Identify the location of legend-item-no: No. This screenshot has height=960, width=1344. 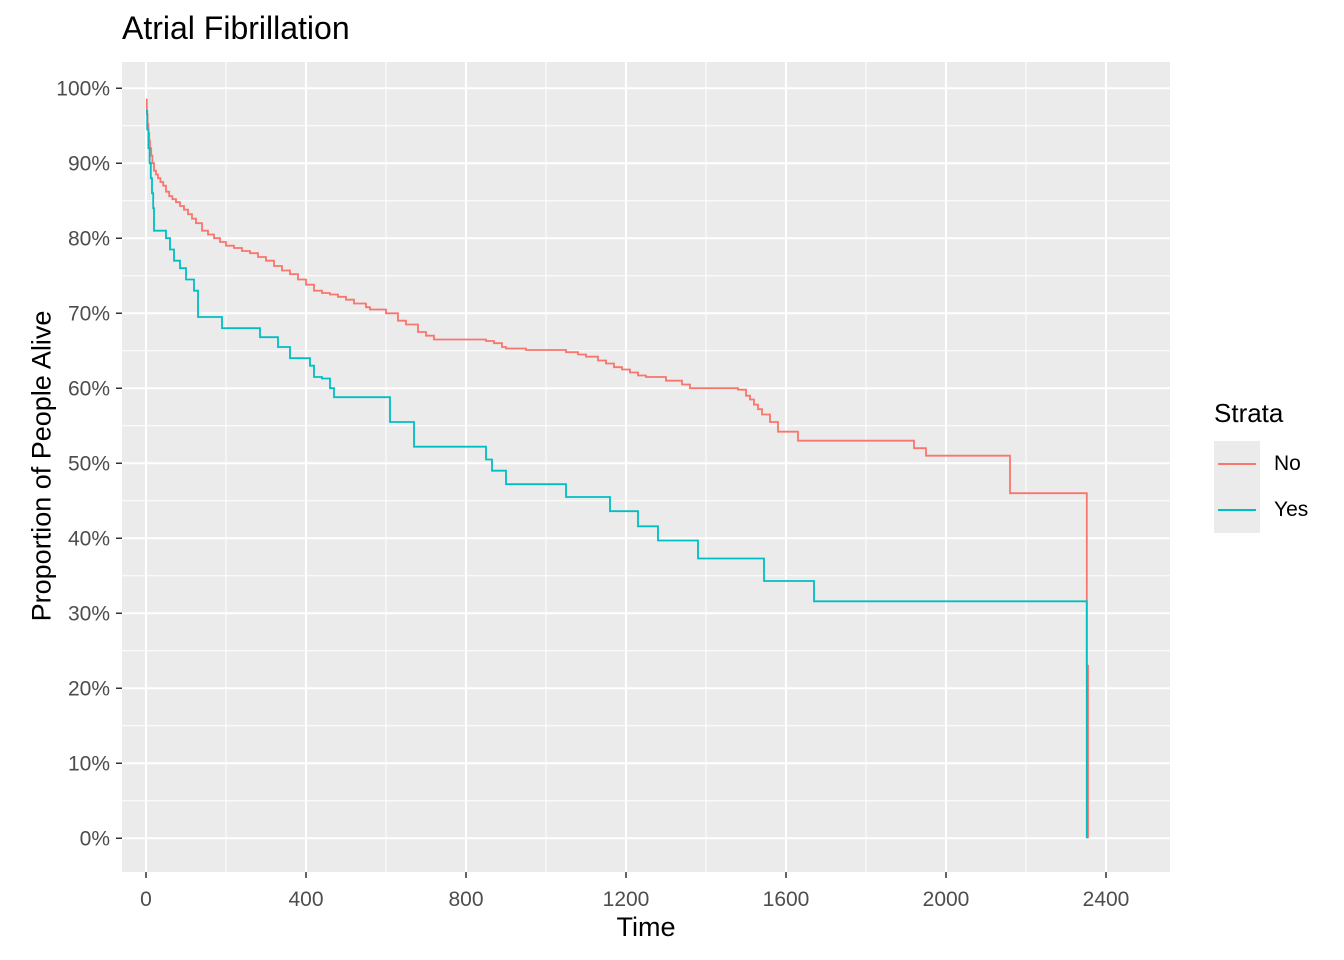
(1261, 464).